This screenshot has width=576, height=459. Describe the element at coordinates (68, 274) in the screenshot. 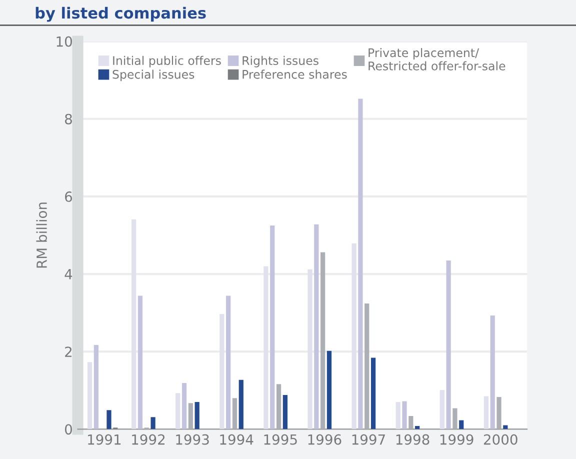

I see `y-tick-label: 4` at that location.